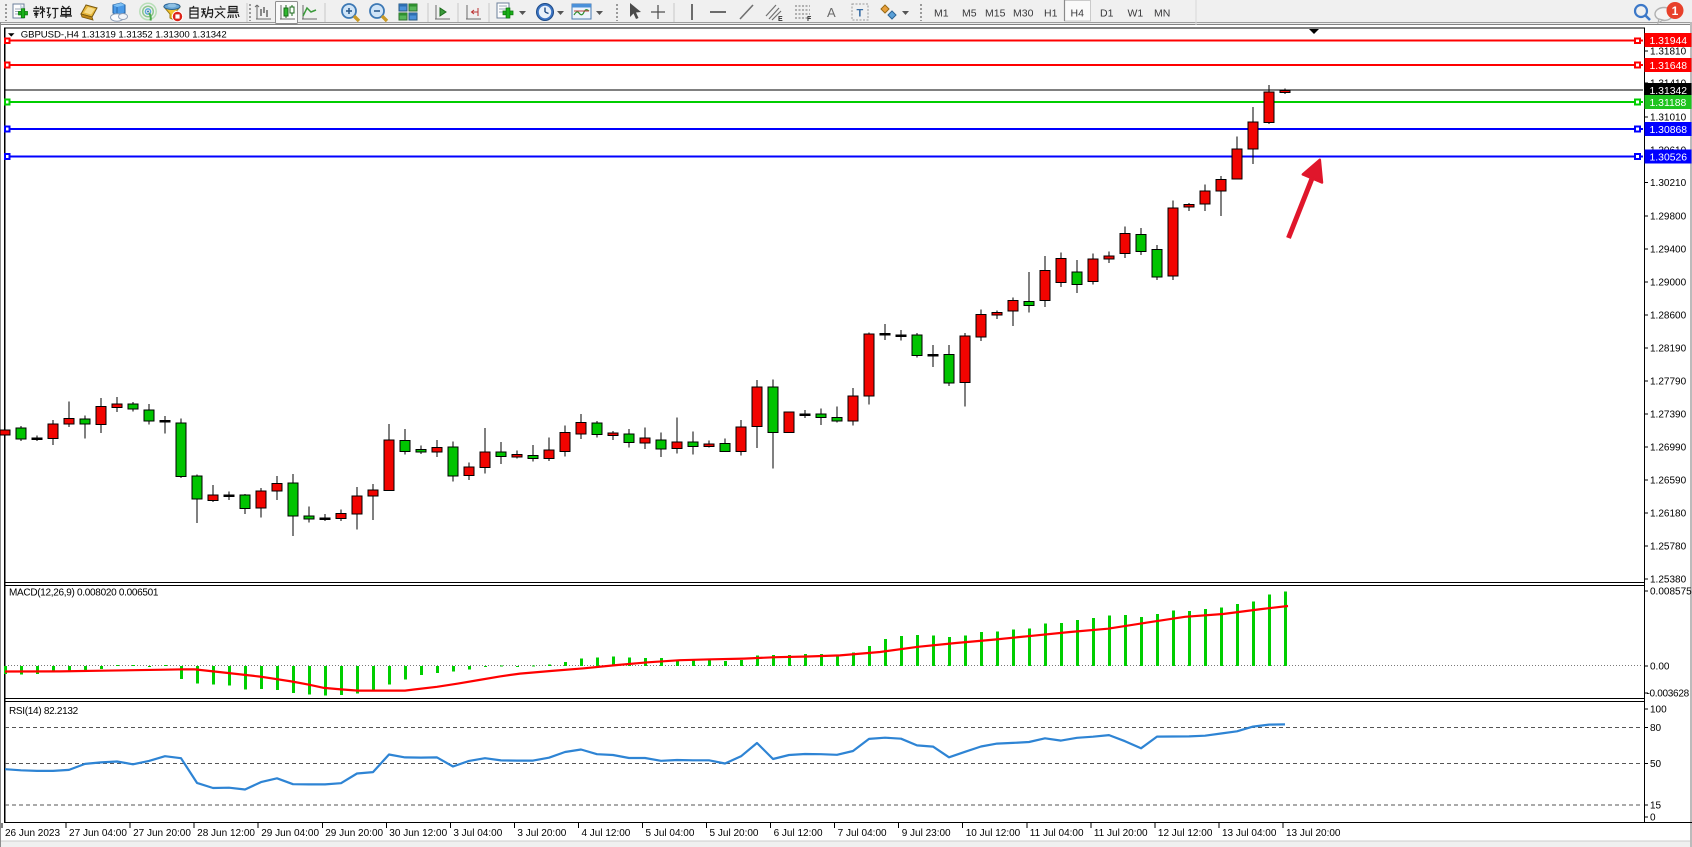  I want to click on svg-text: 27 Jun 04:00, so click(98, 833).